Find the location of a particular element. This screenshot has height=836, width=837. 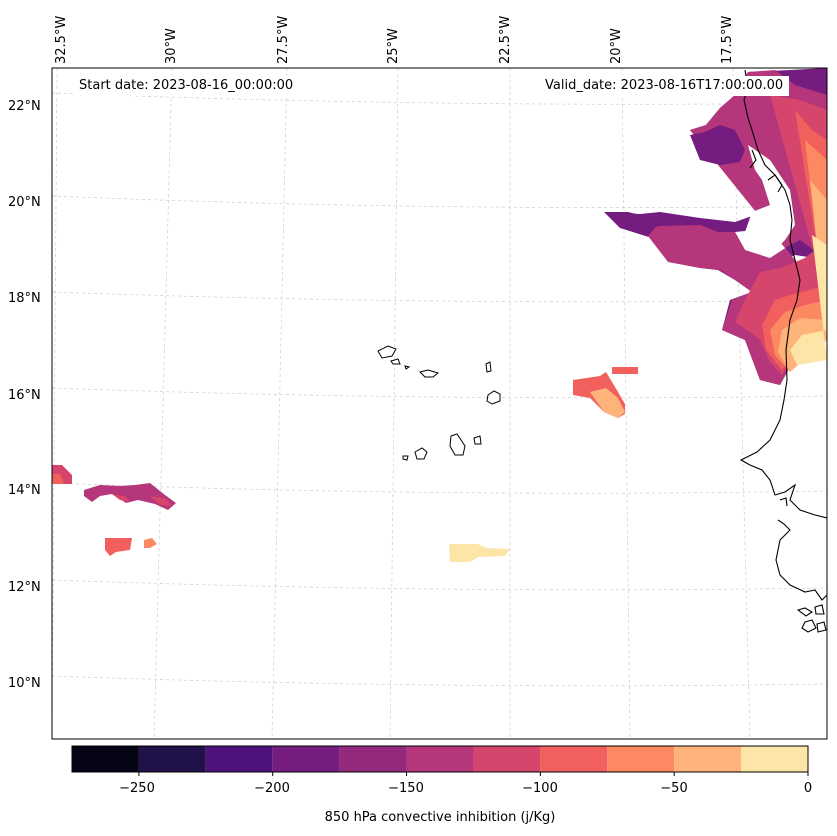

cin-patch-southeast-cv-inner is located at coordinates (607, 403).